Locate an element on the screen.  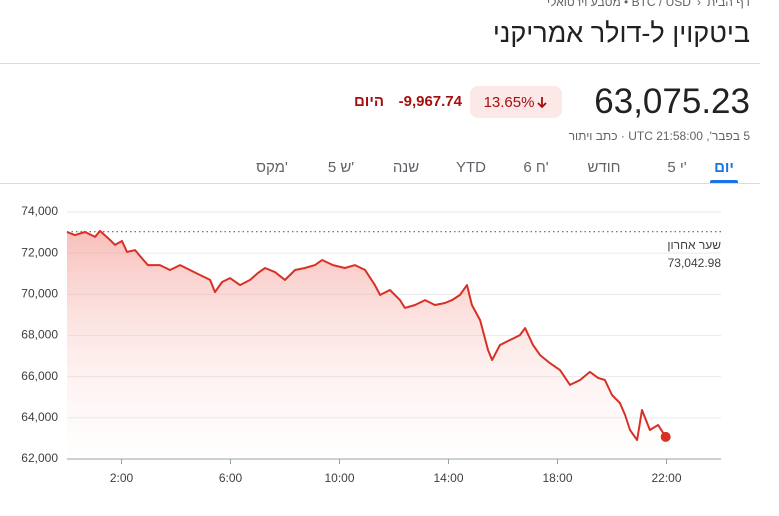
timestamp: 5 בפבר', UTC 21:58:00 · כתב ויתור is located at coordinates (659, 136).